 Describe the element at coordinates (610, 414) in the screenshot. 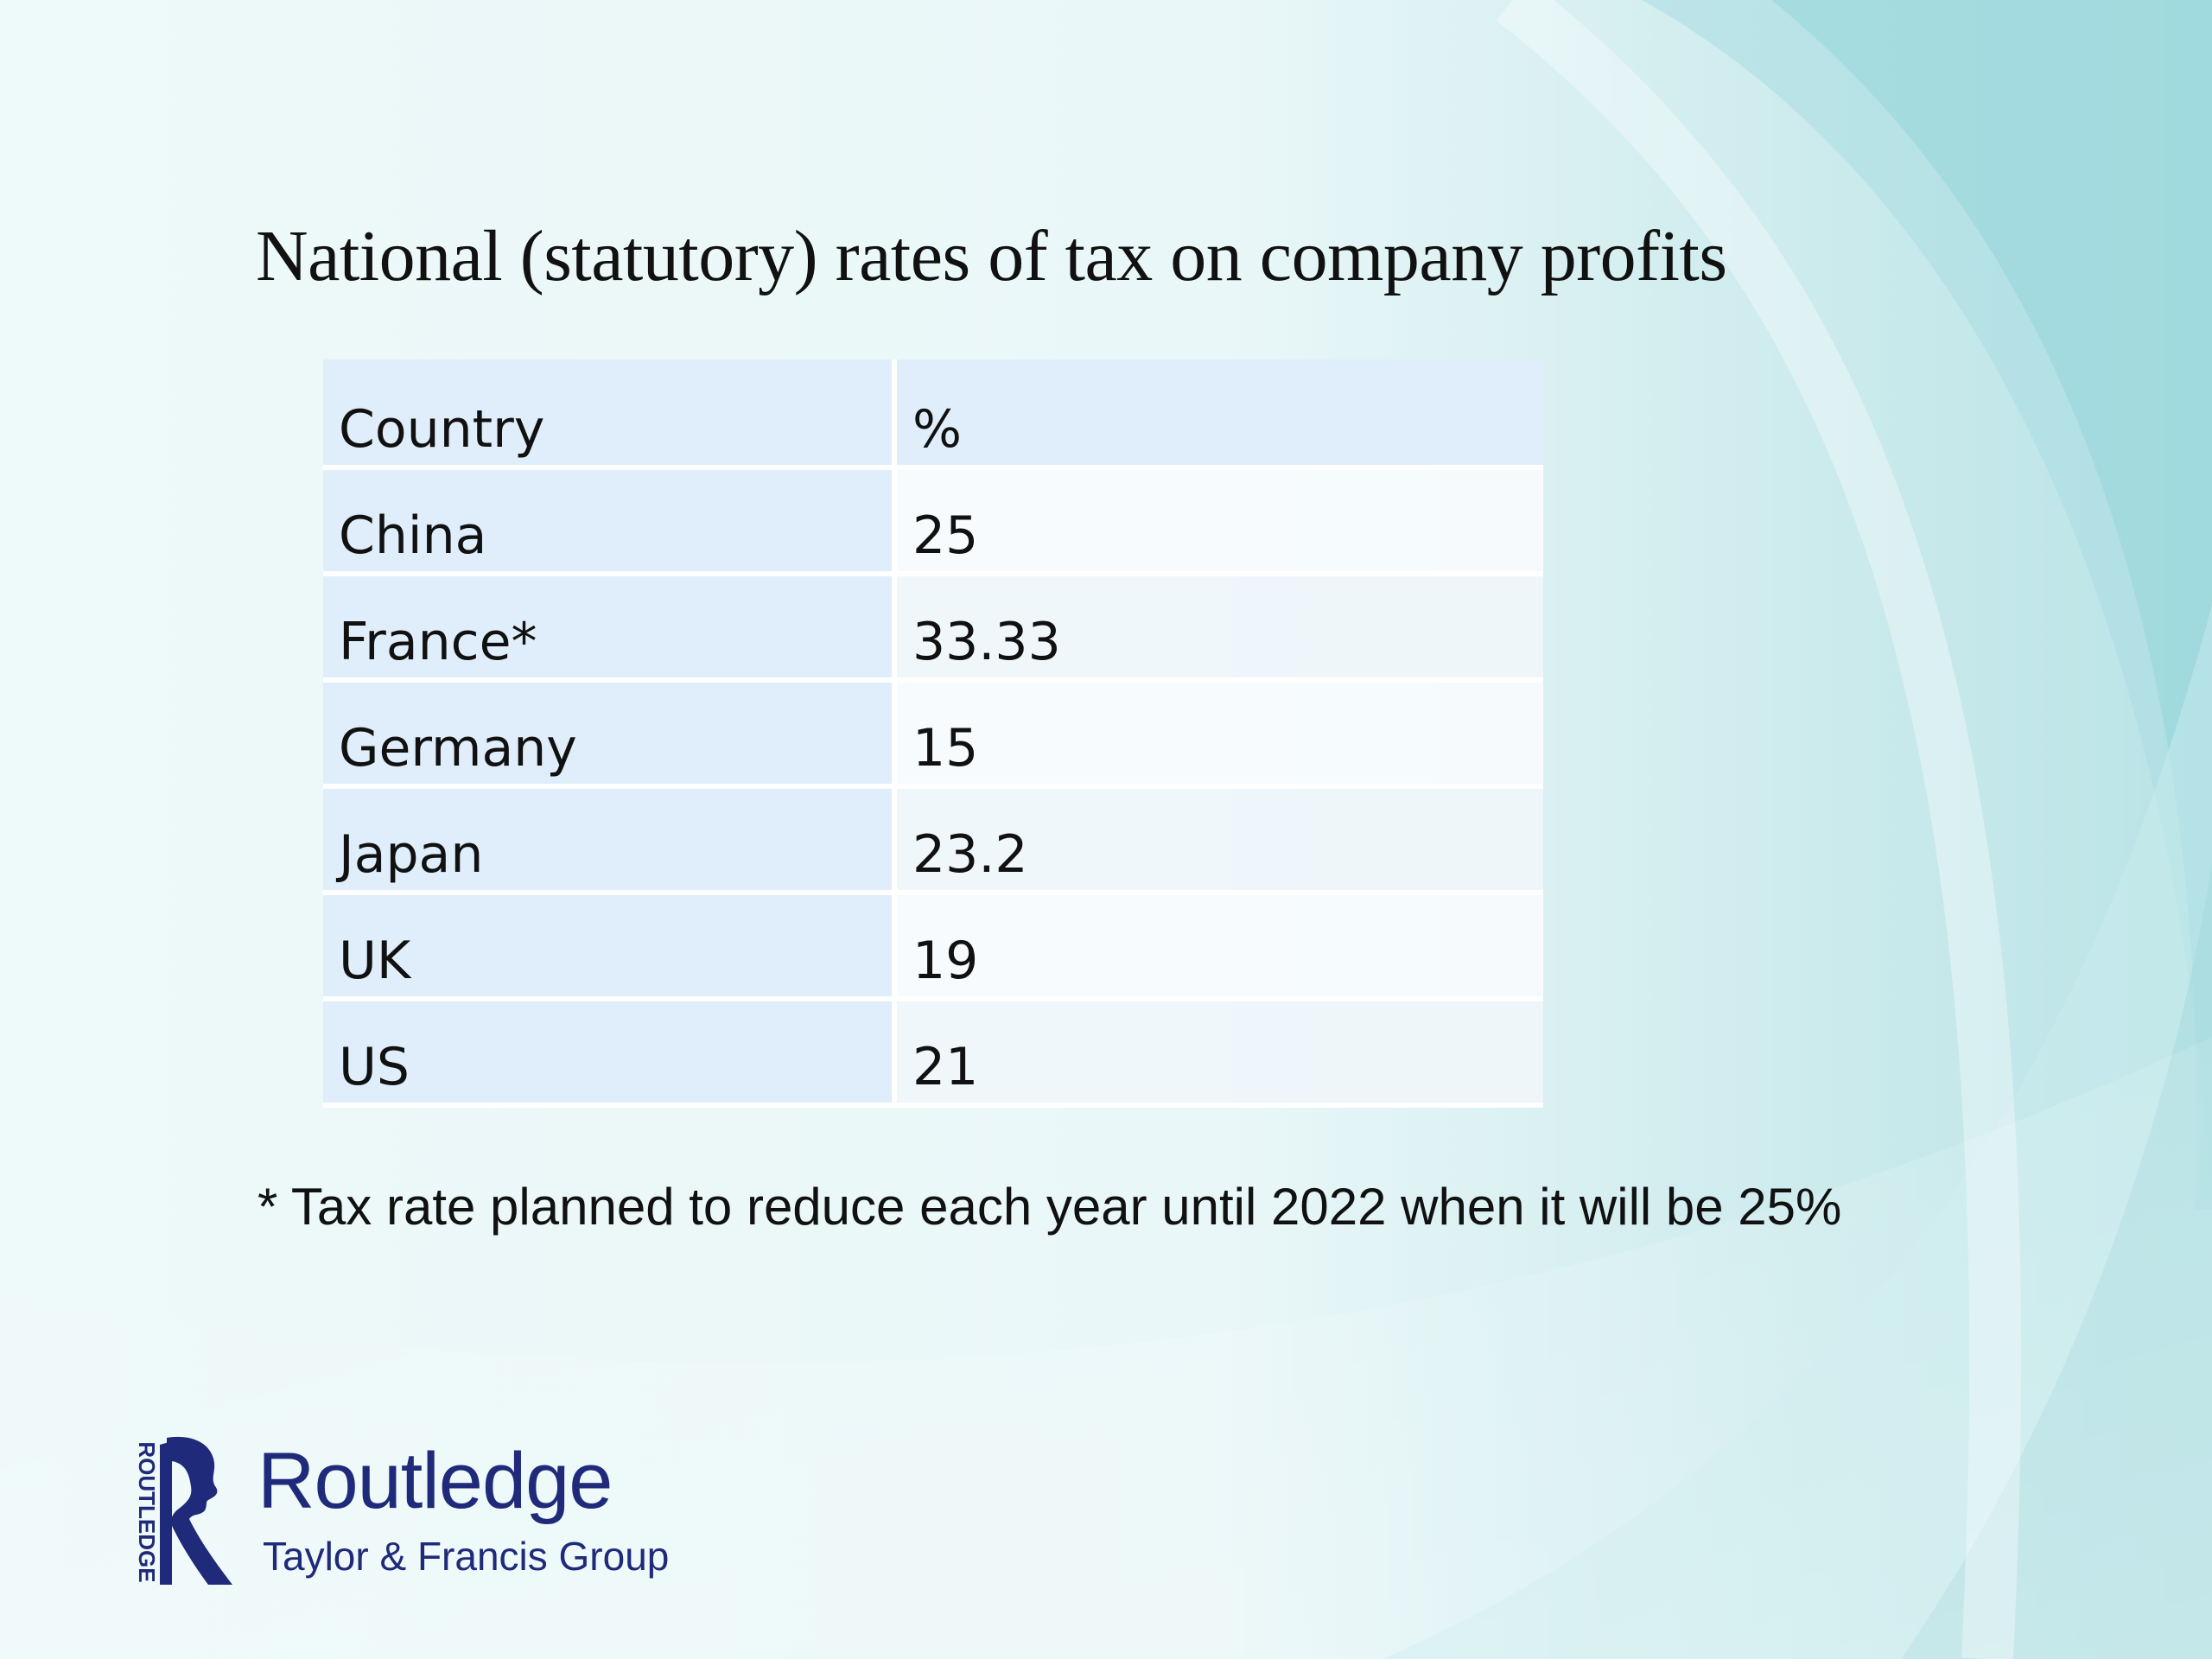

I see `header-country: Country` at that location.